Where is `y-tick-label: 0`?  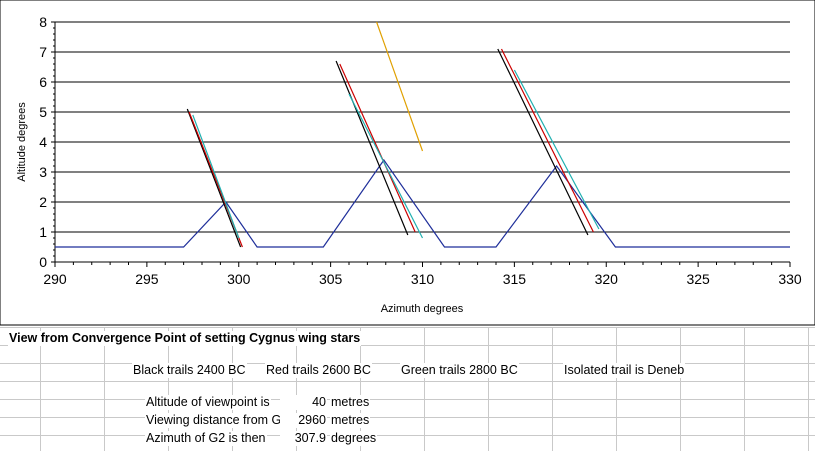 y-tick-label: 0 is located at coordinates (43, 262).